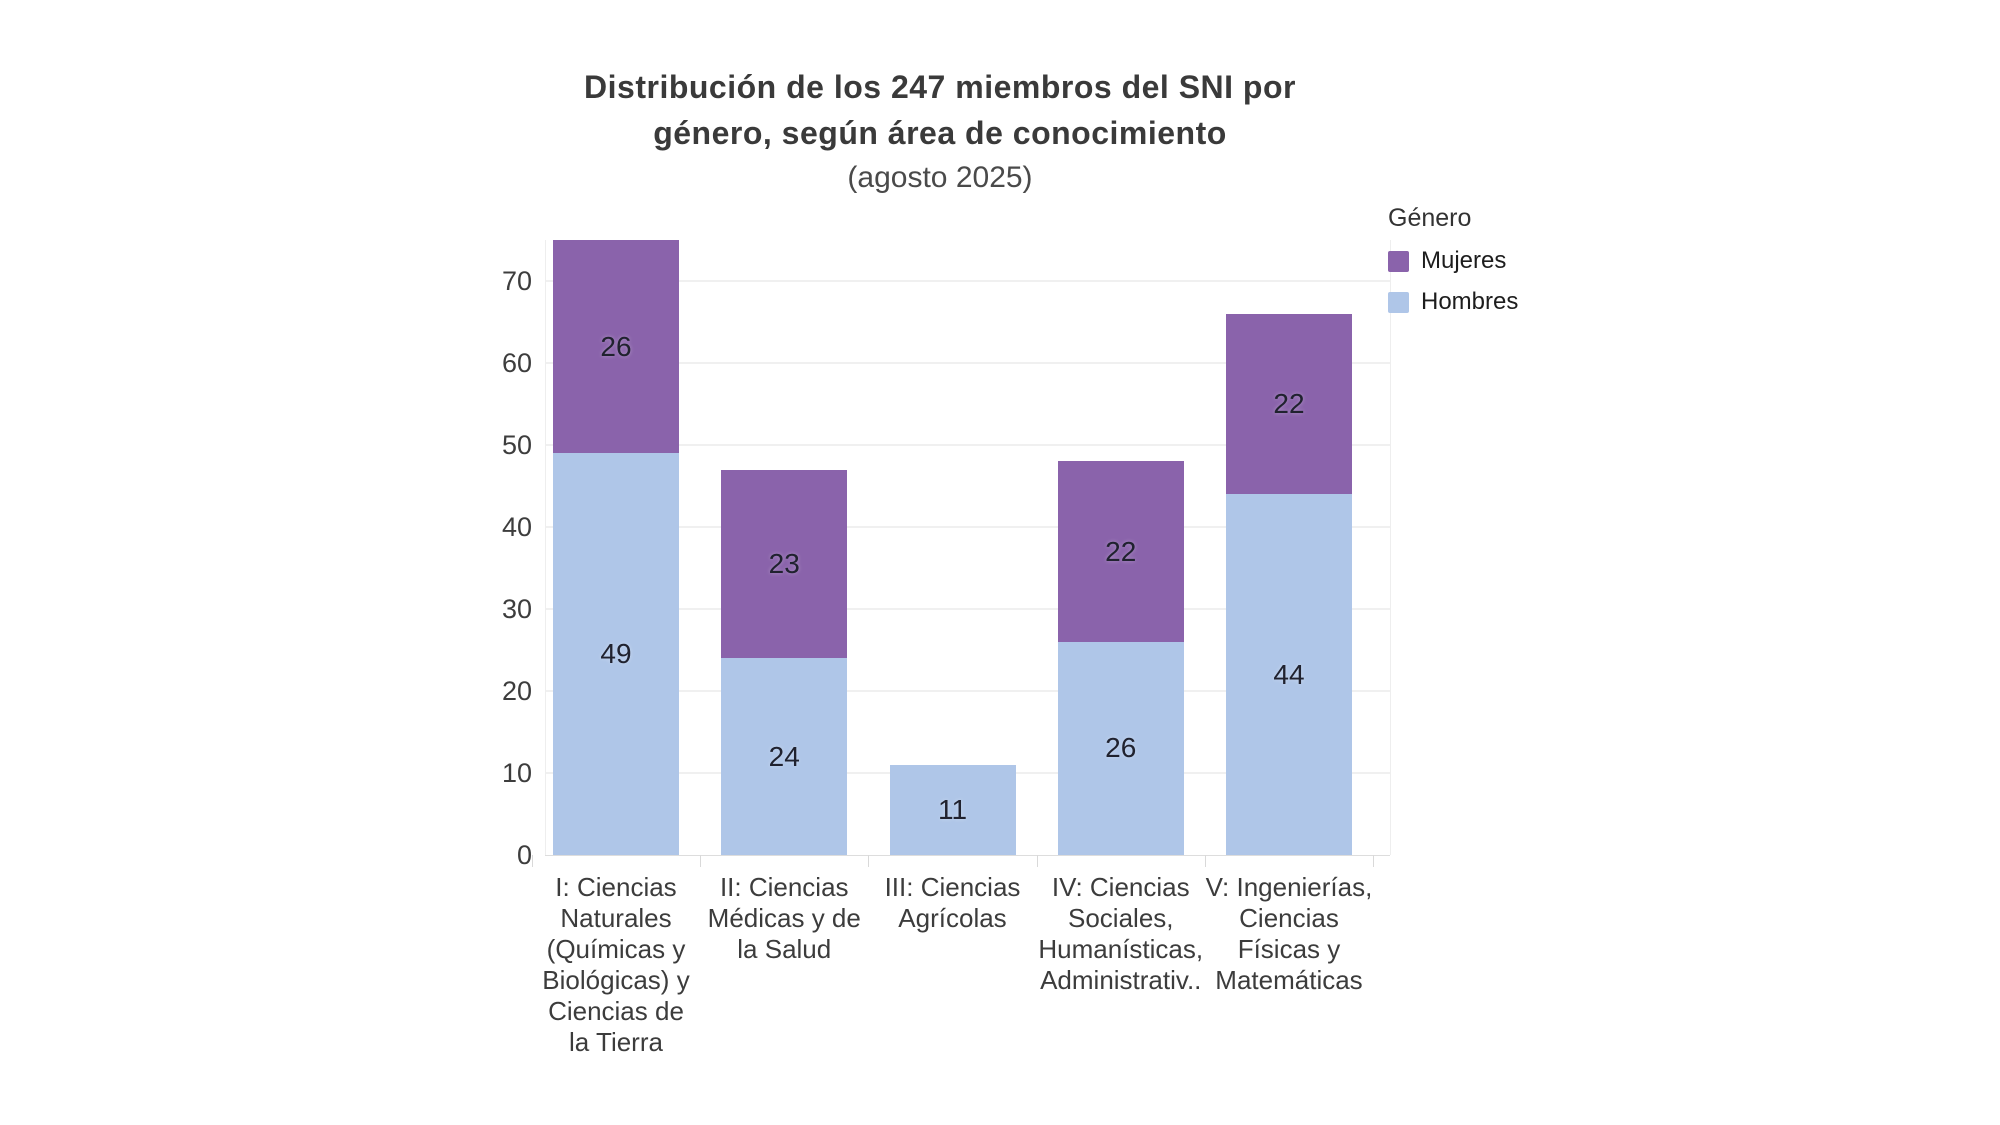  I want to click on bar-segment-hombres-4: 26, so click(1120, 748).